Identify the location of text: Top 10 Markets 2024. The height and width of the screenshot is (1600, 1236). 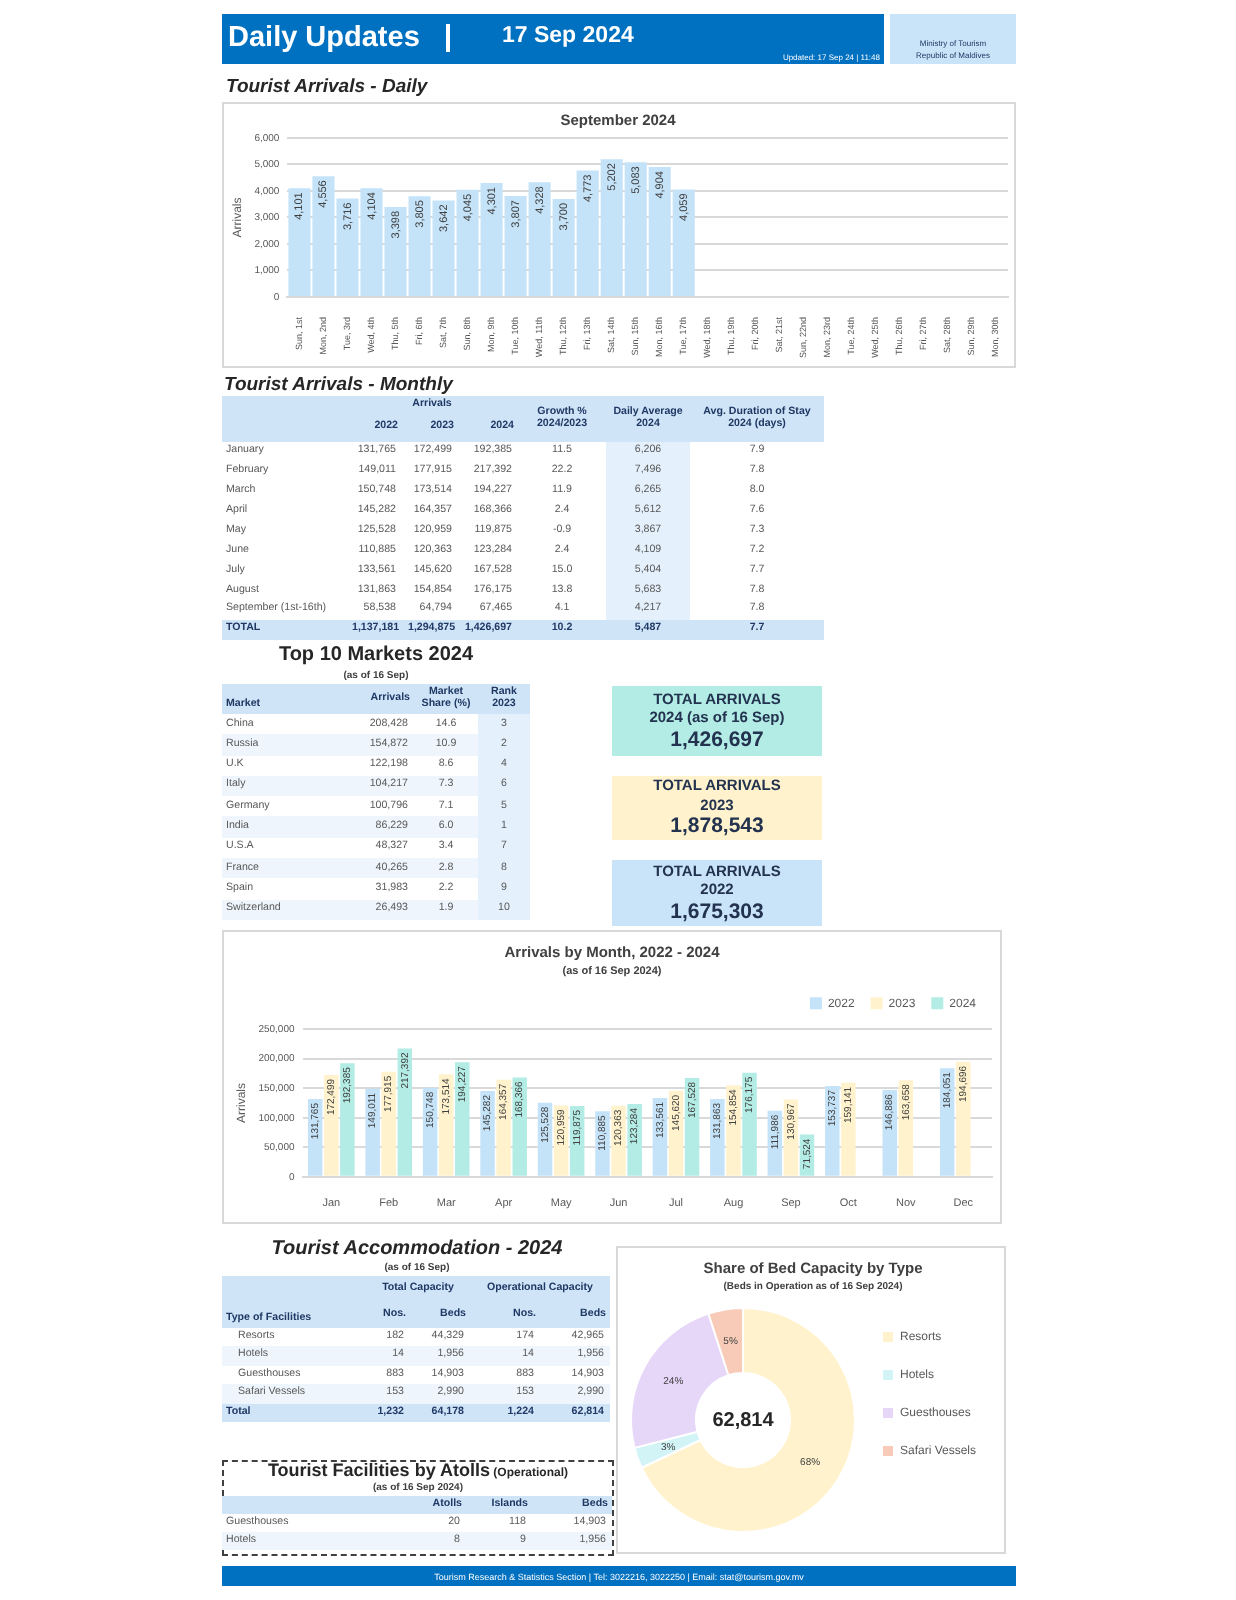
(376, 656).